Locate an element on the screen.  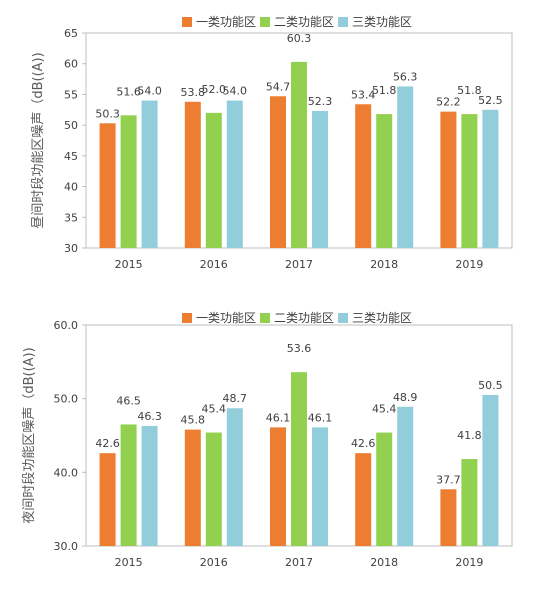
y-axis-title: 昼间时段功能区噪声（dB((A)) is located at coordinates (38, 140).